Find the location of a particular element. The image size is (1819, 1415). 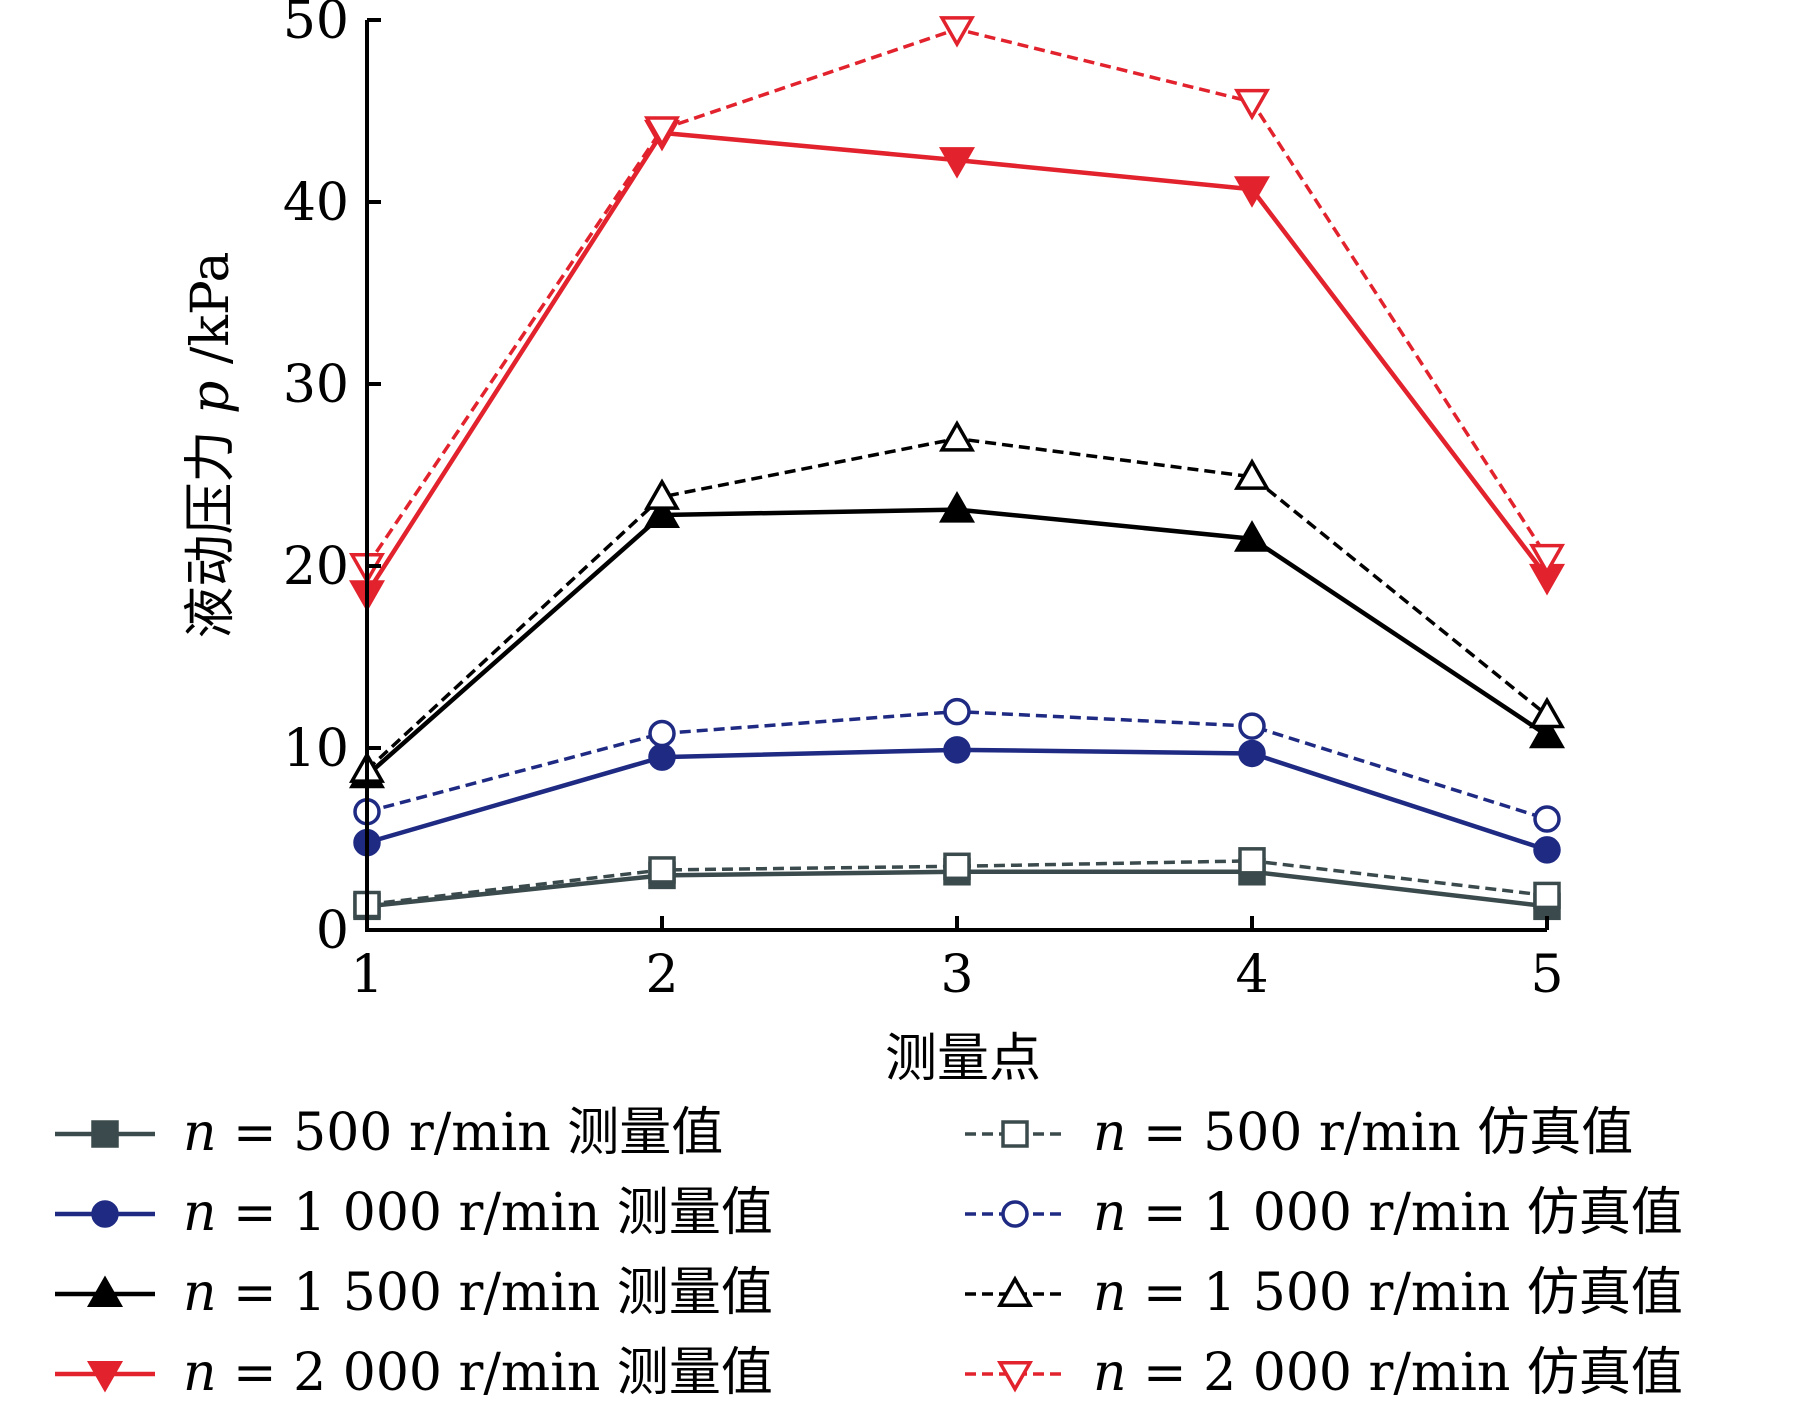

legend-label-rest-5: = 1 500 r/min 仿真值 is located at coordinates (1405, 1293).